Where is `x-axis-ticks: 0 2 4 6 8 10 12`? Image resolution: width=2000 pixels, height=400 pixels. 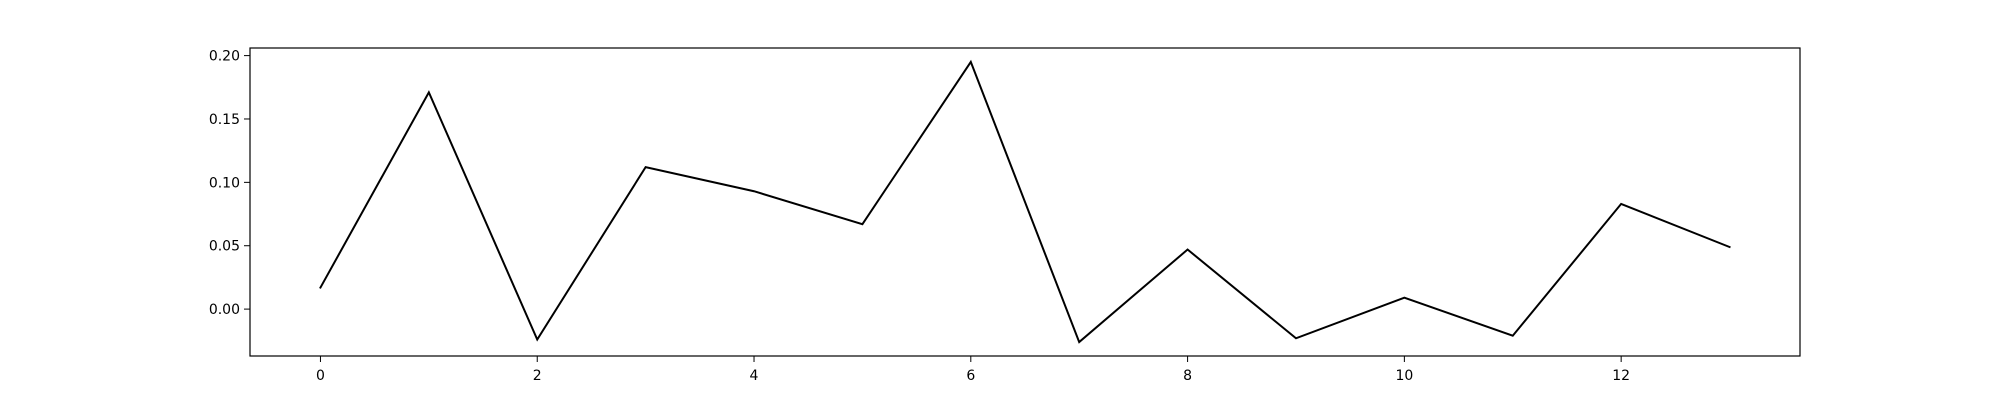 x-axis-ticks: 0 2 4 6 8 10 12 is located at coordinates (973, 370).